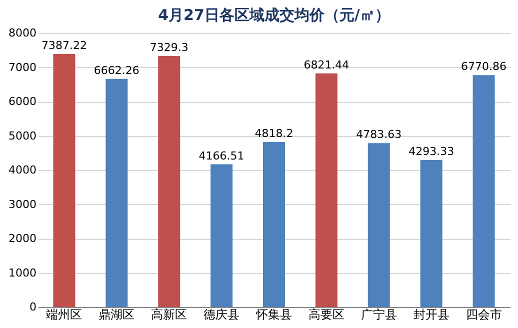 The width and height of the screenshot is (518, 328). What do you see at coordinates (117, 70) in the screenshot?
I see `data-label: 6662.26` at bounding box center [117, 70].